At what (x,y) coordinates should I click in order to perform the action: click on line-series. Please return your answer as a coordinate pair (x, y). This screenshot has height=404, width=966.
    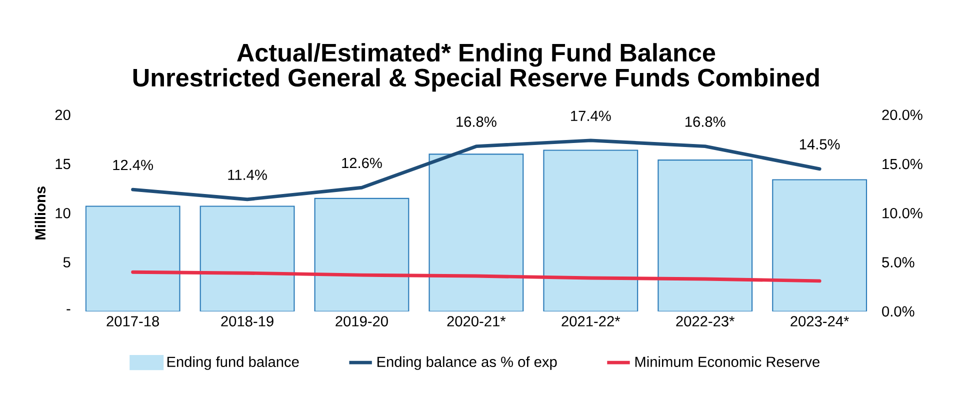
    Looking at the image, I should click on (476, 276).